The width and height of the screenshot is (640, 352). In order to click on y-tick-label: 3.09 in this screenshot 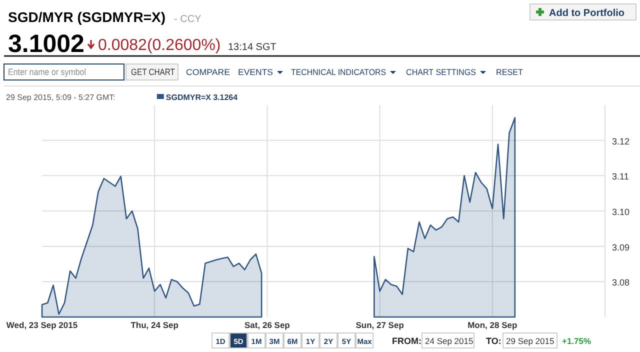, I will do `click(621, 247)`.